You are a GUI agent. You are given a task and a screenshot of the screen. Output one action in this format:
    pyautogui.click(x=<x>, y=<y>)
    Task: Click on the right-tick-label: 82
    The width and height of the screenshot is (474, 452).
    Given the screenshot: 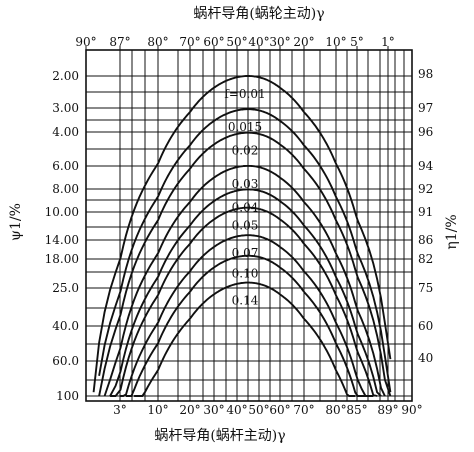 What is the action you would take?
    pyautogui.click(x=425, y=259)
    